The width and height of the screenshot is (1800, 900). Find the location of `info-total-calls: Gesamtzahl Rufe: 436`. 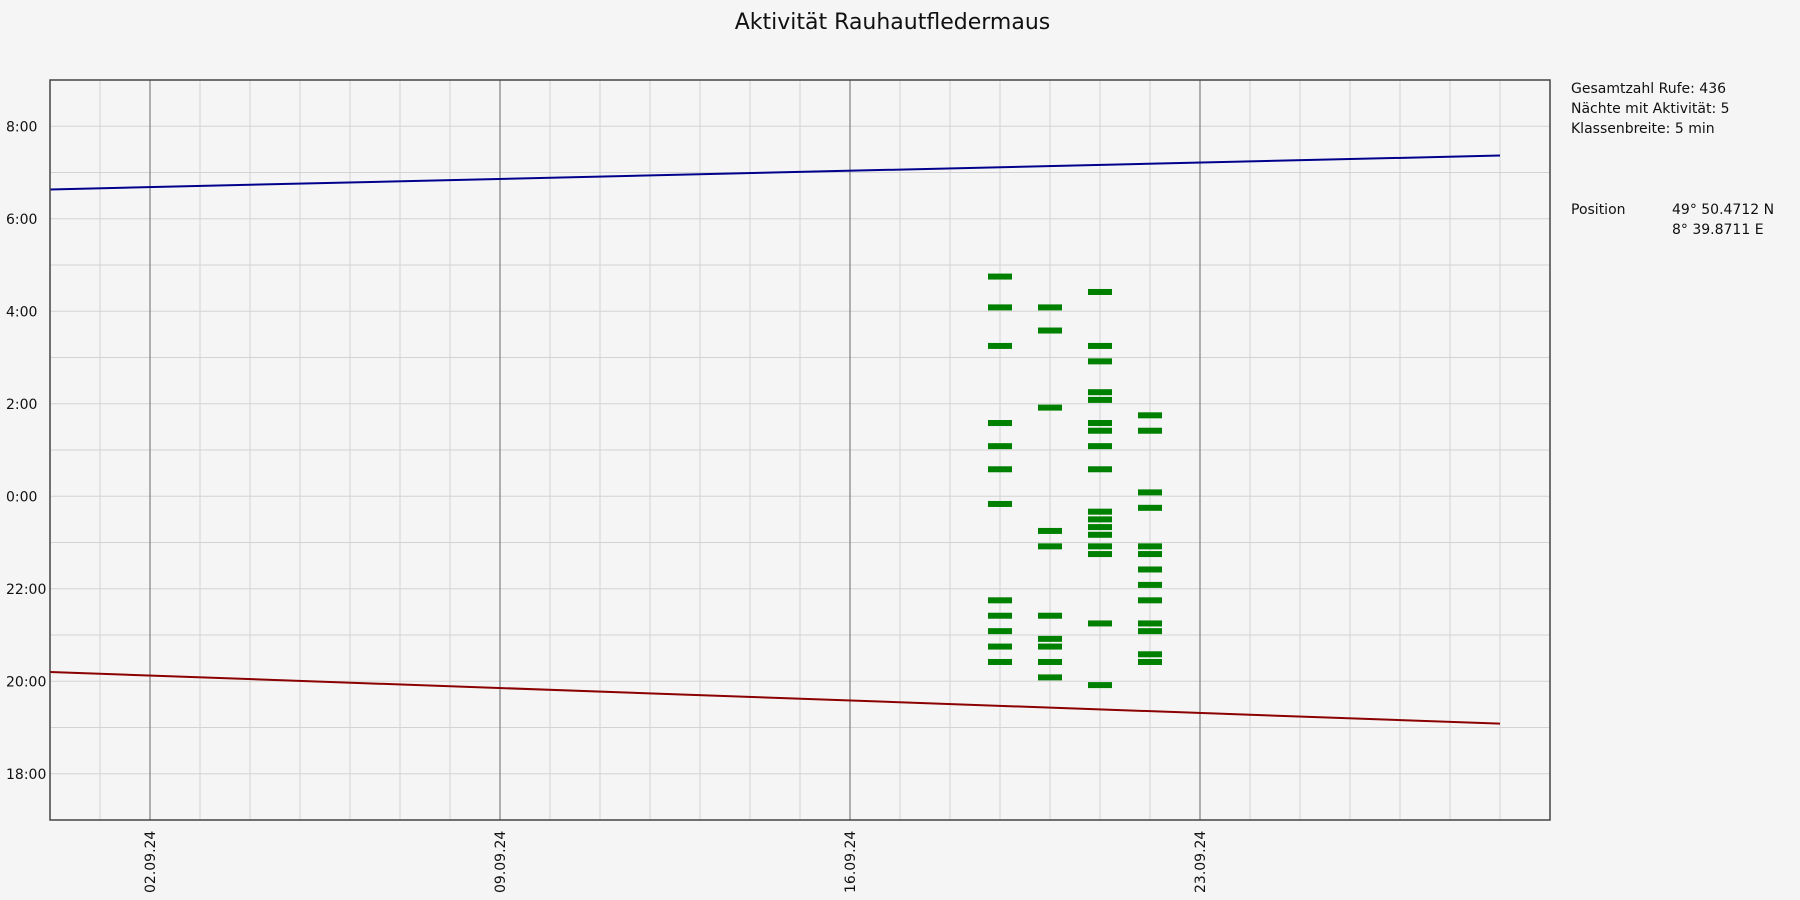

info-total-calls: Gesamtzahl Rufe: 436 is located at coordinates (1649, 89).